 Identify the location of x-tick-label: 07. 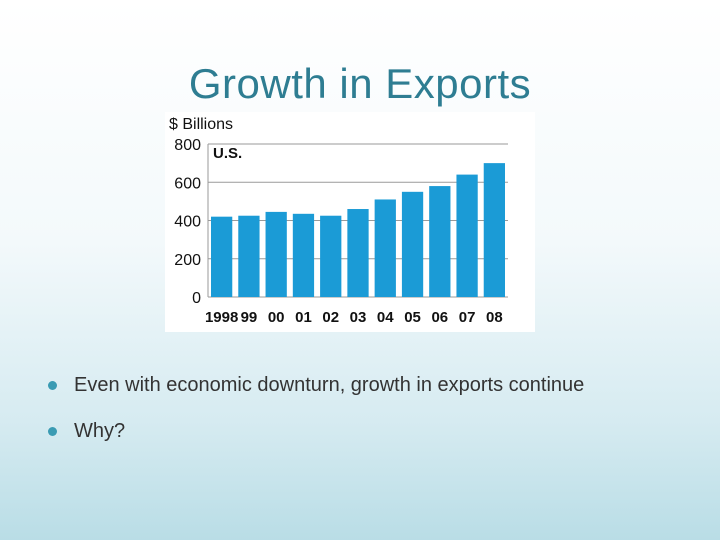
(467, 317).